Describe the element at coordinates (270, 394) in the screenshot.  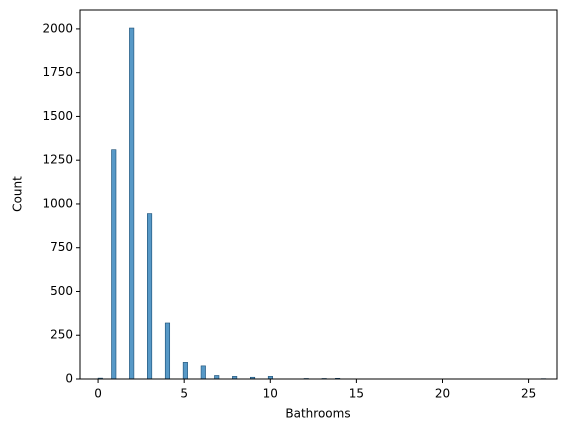
I see `x-tick-label: 10` at that location.